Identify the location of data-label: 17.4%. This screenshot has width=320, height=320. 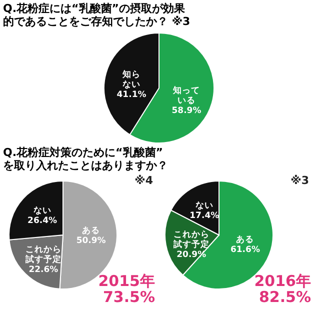
(205, 216).